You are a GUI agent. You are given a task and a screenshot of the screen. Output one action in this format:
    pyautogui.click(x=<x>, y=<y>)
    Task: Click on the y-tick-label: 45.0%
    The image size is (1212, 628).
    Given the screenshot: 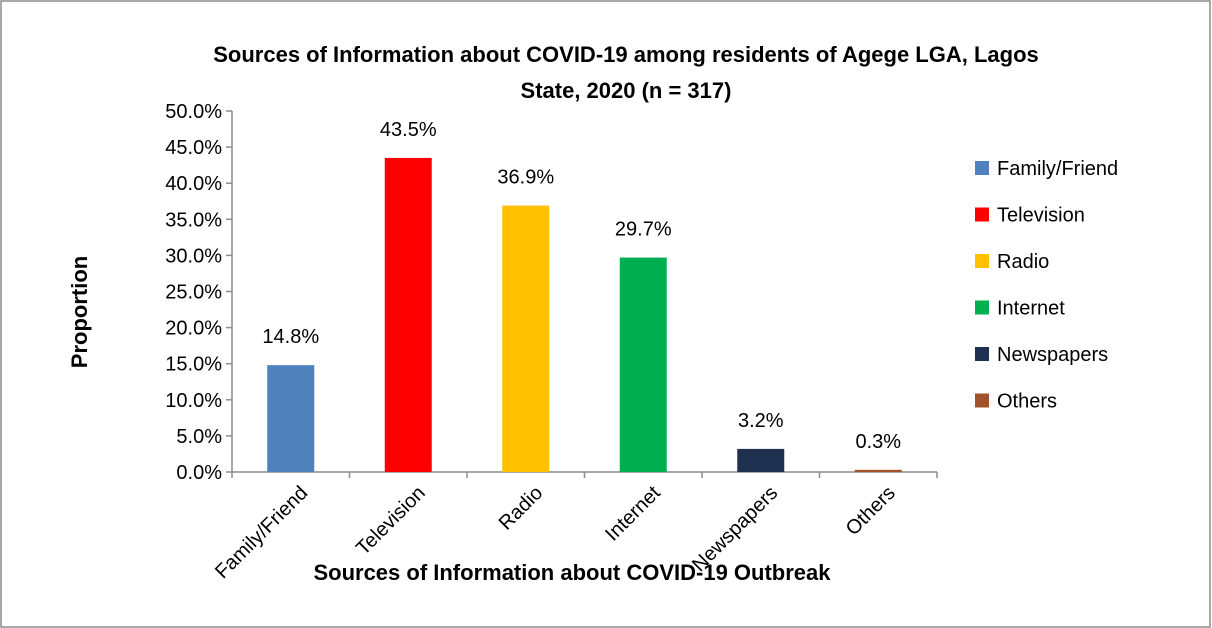 What is the action you would take?
    pyautogui.click(x=193, y=148)
    